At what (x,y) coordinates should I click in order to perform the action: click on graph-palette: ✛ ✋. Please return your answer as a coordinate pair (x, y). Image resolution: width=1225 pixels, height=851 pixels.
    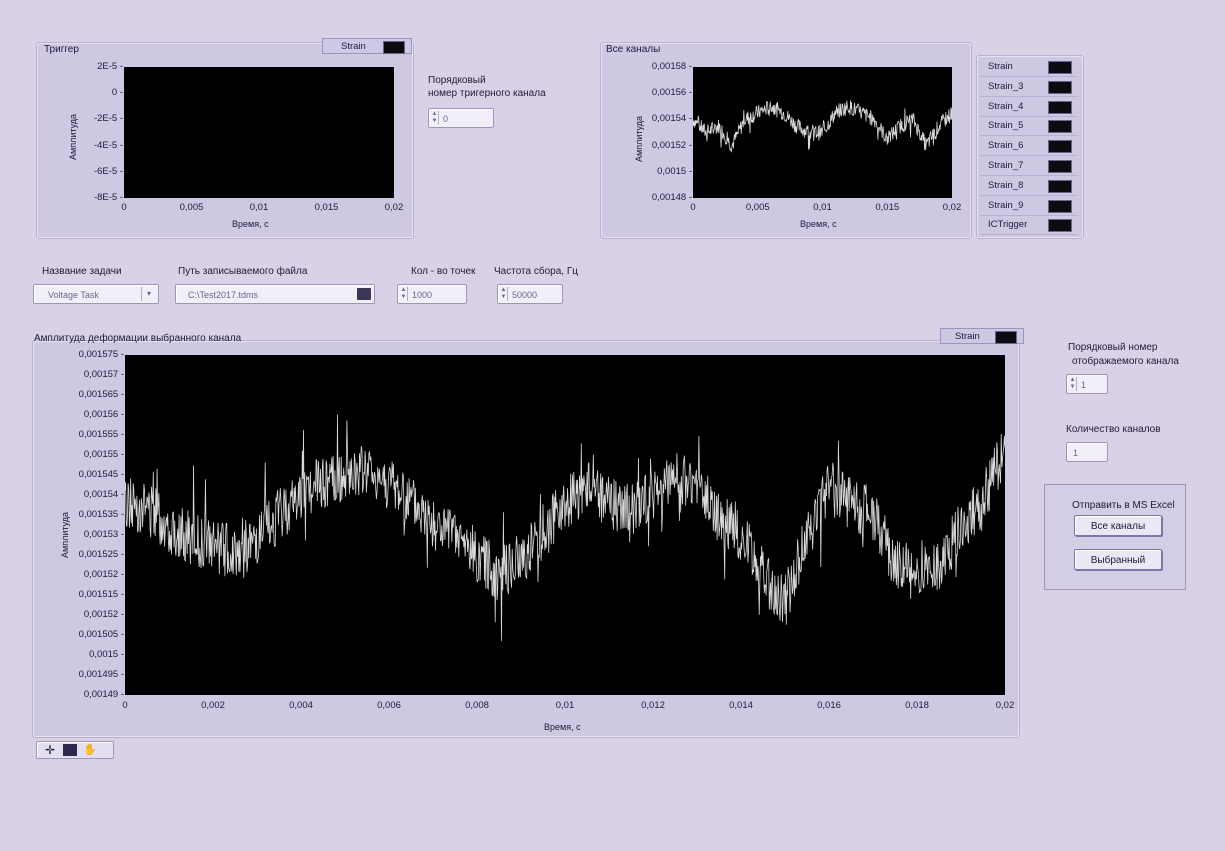
    Looking at the image, I should click on (75, 750).